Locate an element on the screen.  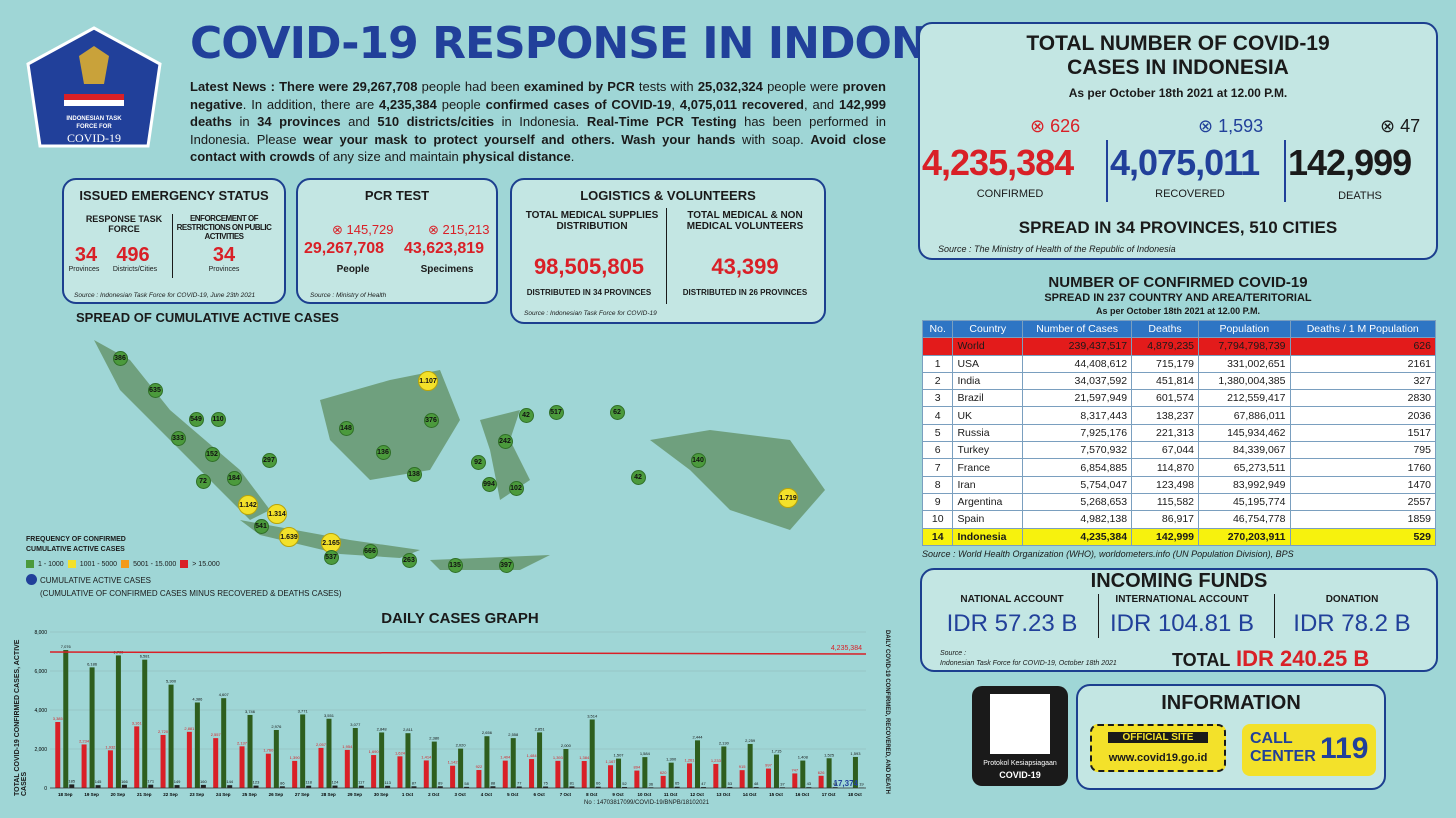
x-tick-label: 29 Sep is located at coordinates (355, 794).